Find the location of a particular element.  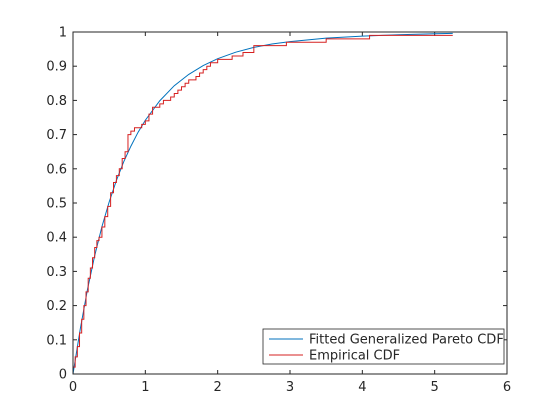

y-tick-label: 0.9 is located at coordinates (56, 67).